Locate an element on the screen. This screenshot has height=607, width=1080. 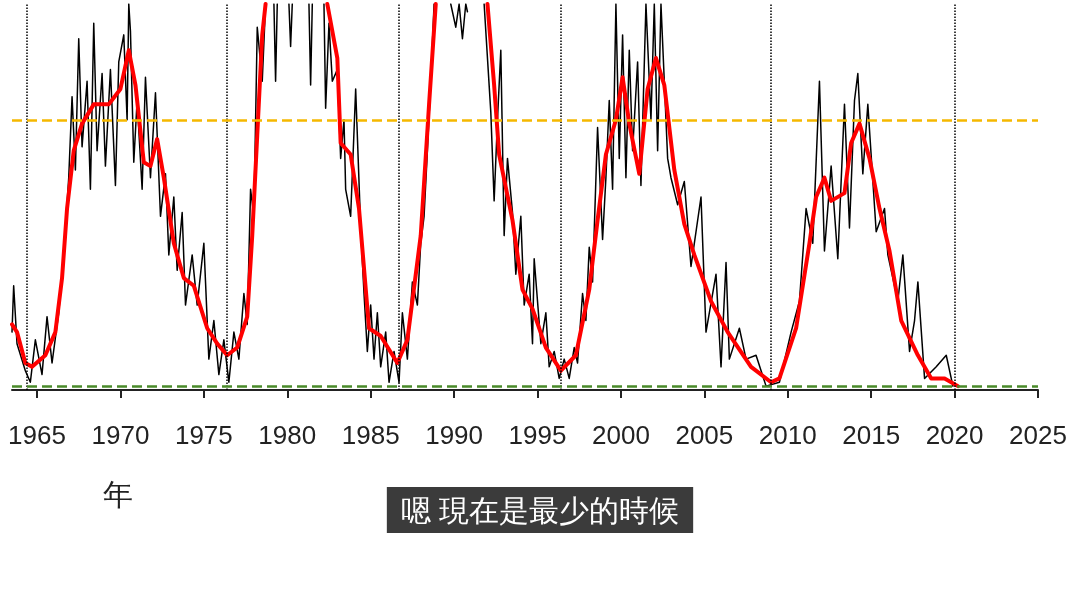
x-tick-label: 2015 is located at coordinates (871, 435).